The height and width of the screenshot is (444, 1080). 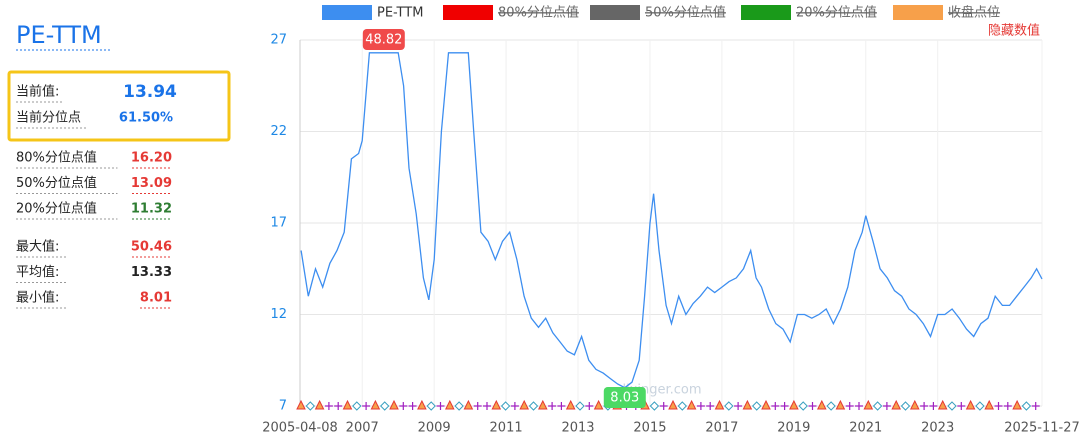 What do you see at coordinates (156, 298) in the screenshot?
I see `stat-value: 8.01` at bounding box center [156, 298].